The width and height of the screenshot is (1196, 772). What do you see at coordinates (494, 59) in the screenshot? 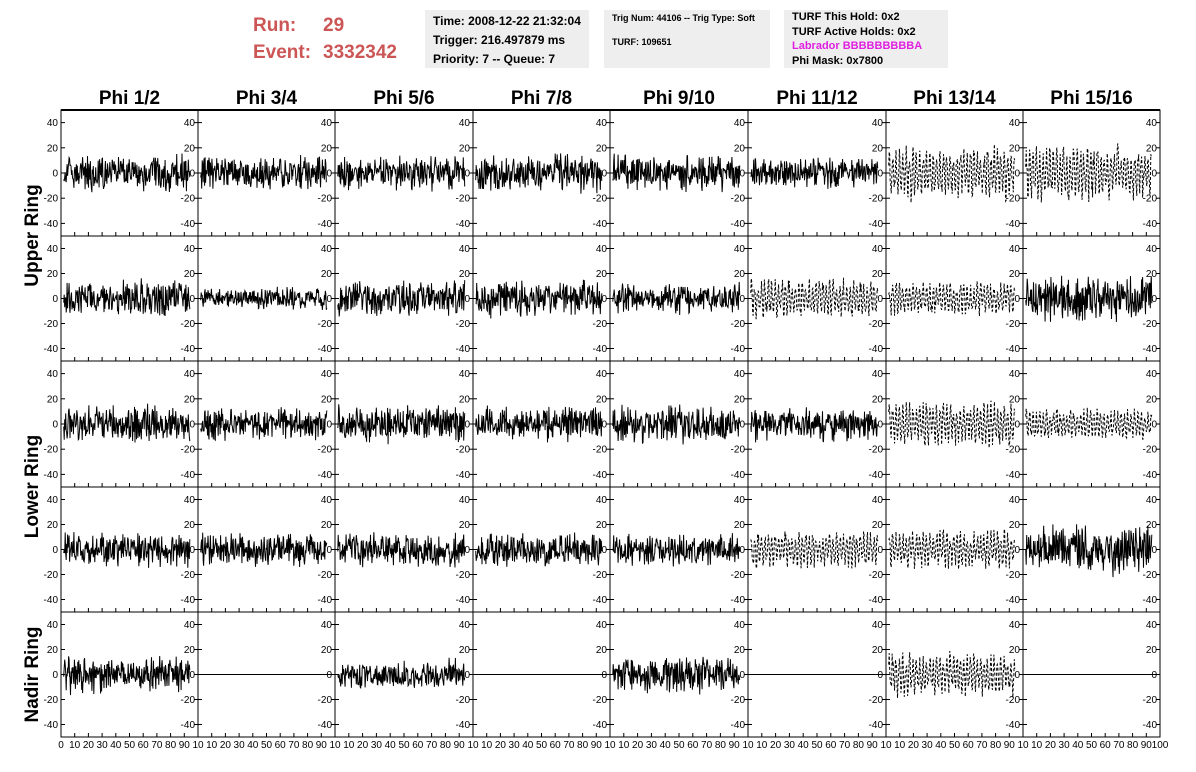
I see `priority-line: Priority: 7 -- Queue: 7` at bounding box center [494, 59].